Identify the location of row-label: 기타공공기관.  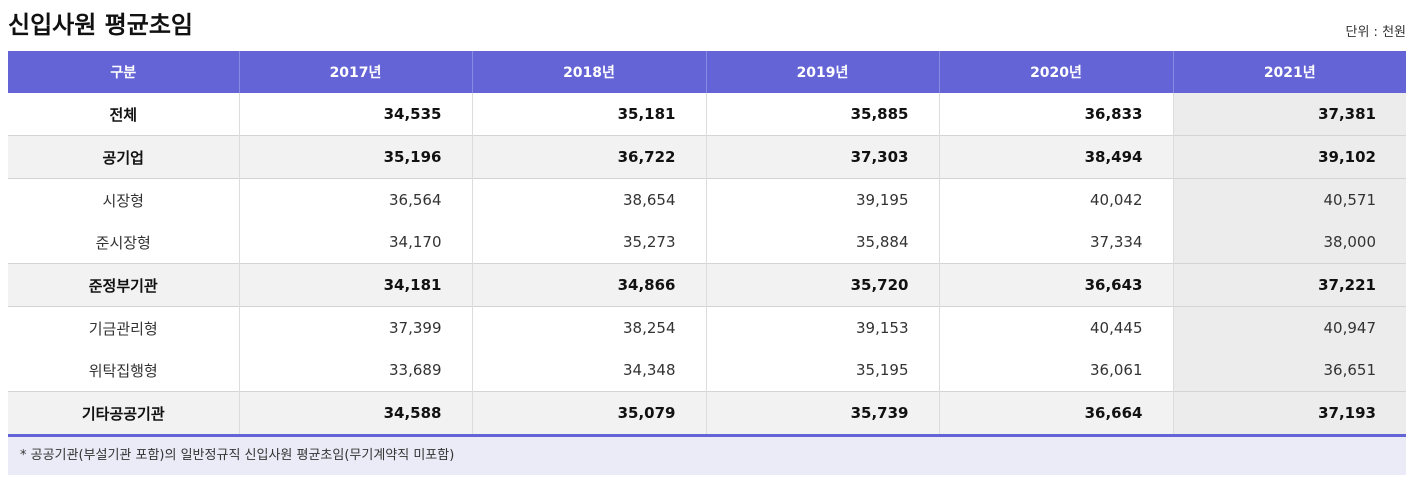
(123, 414).